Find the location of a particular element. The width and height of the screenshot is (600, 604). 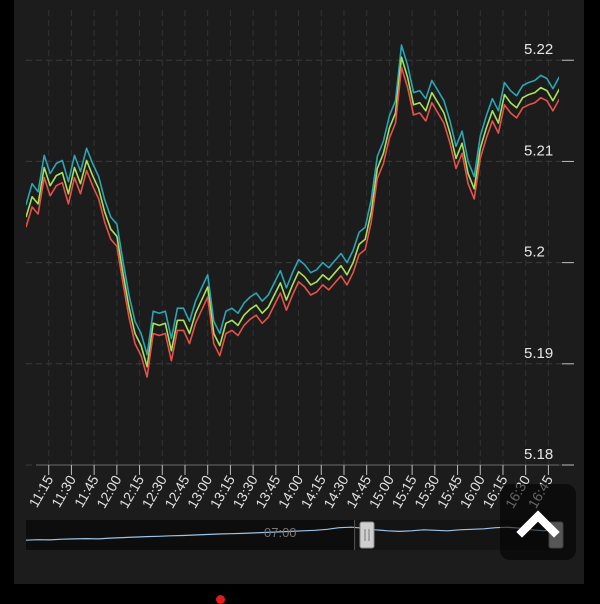

navigator-series is located at coordinates (291, 533).